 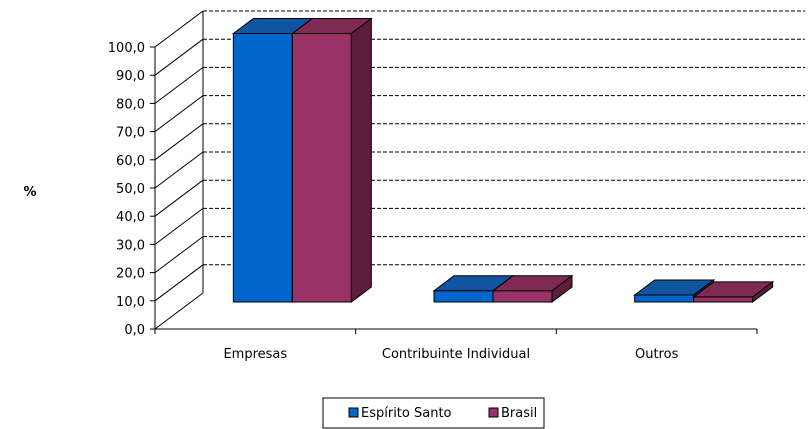 I want to click on x-category-label: Empresas, so click(x=255, y=354).